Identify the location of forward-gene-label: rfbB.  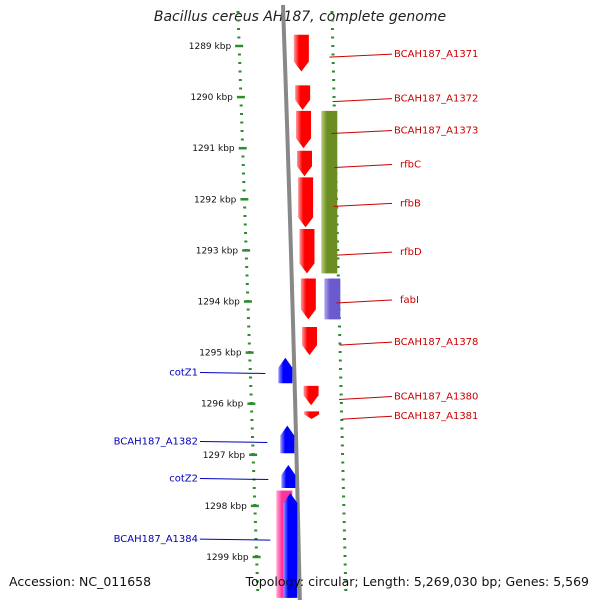
(410, 203).